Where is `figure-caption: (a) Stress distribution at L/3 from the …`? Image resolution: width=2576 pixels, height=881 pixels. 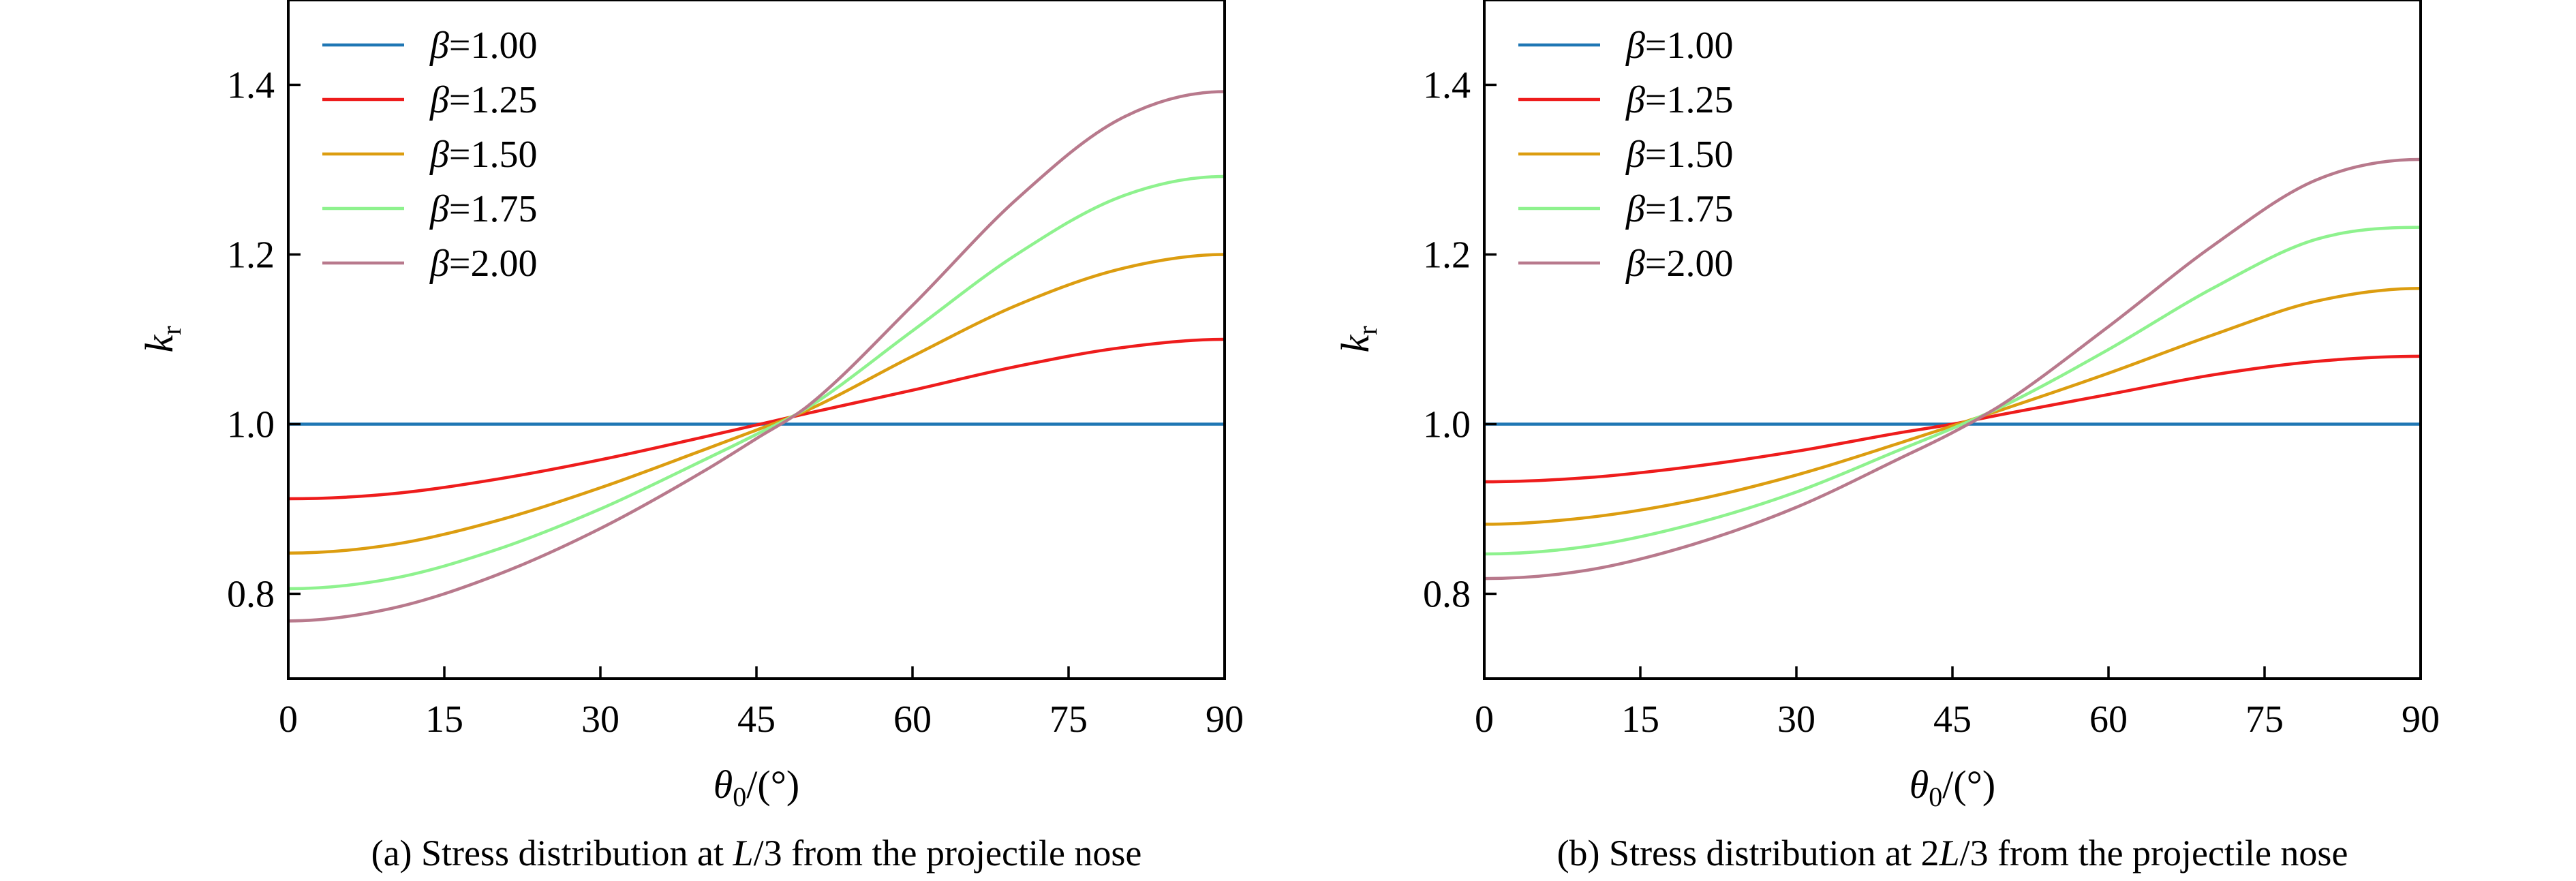 figure-caption: (a) Stress distribution at L/3 from the … is located at coordinates (756, 854).